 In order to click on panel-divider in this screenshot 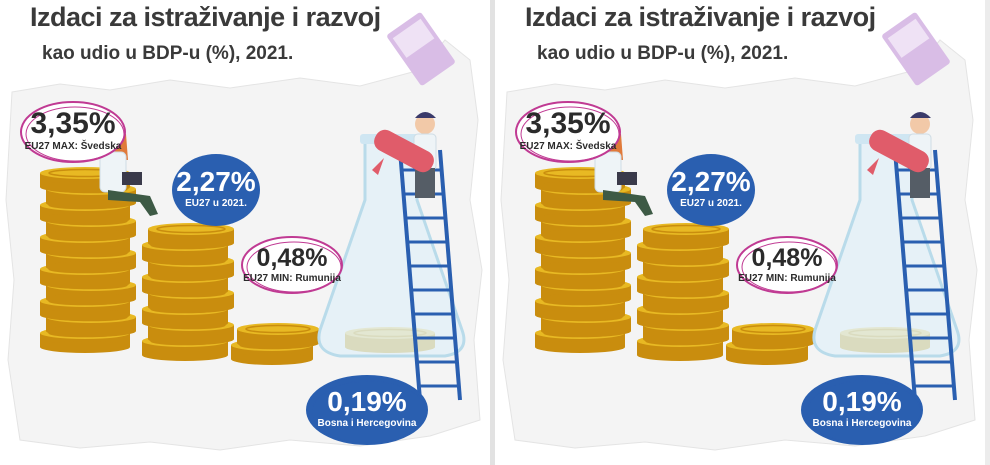, I will do `click(492, 232)`.